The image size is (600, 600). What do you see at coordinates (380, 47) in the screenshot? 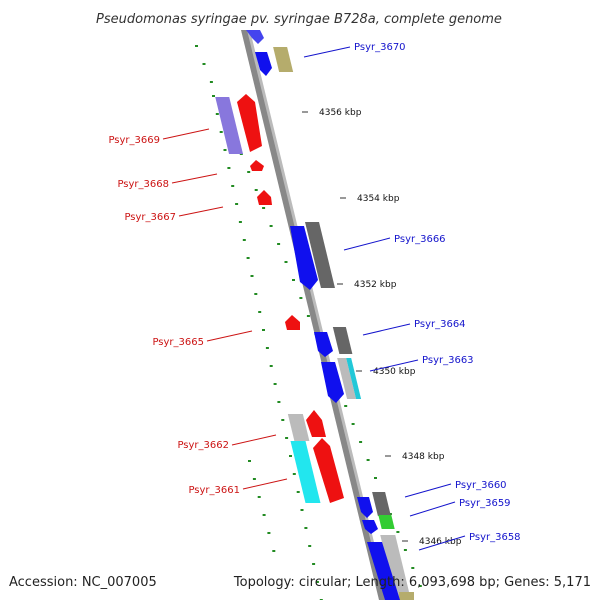
I see `gene-label: Psyr_3670` at bounding box center [380, 47].